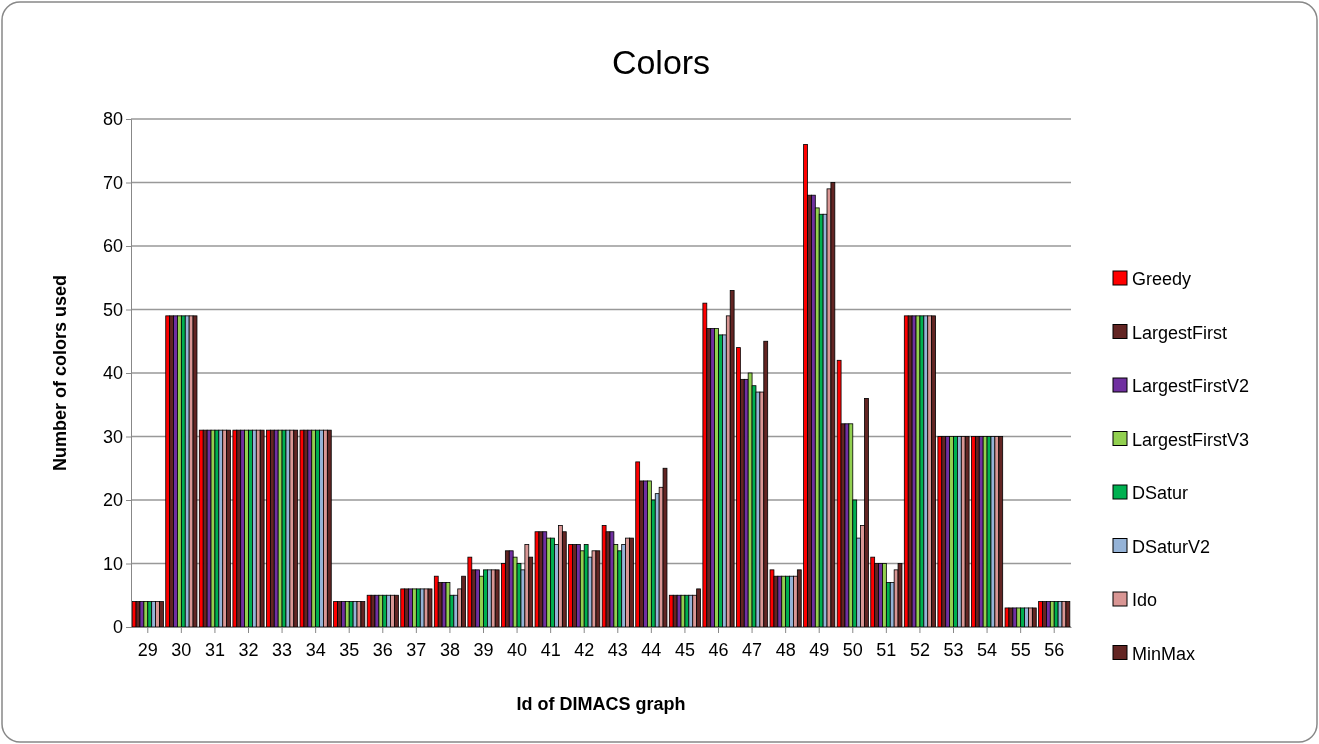 Image resolution: width=1319 pixels, height=744 pixels. Describe the element at coordinates (112, 563) in the screenshot. I see `y-tick-label: 10` at that location.